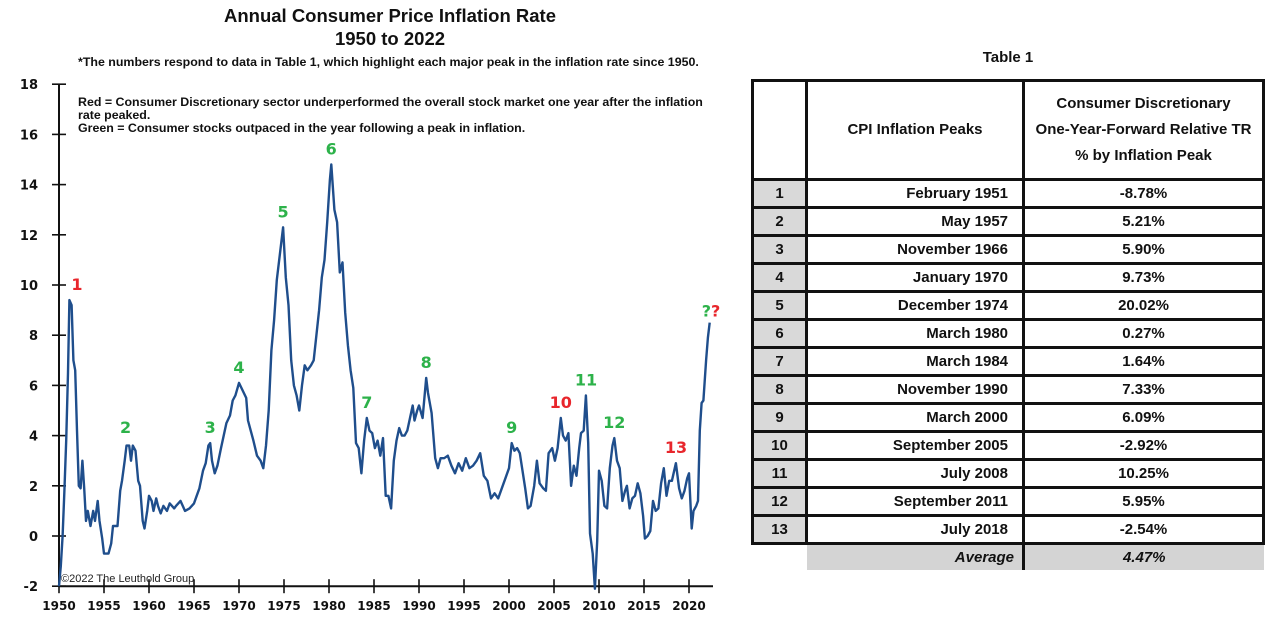  Describe the element at coordinates (915, 361) in the screenshot. I see `peak-date: March 1984` at that location.